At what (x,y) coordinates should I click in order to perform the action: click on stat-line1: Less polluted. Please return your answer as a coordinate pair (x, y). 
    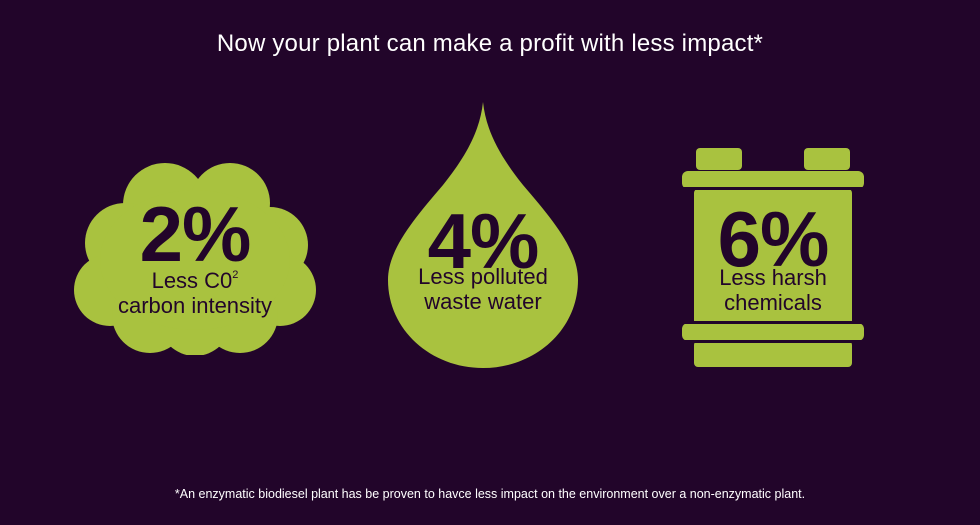
    Looking at the image, I should click on (483, 276).